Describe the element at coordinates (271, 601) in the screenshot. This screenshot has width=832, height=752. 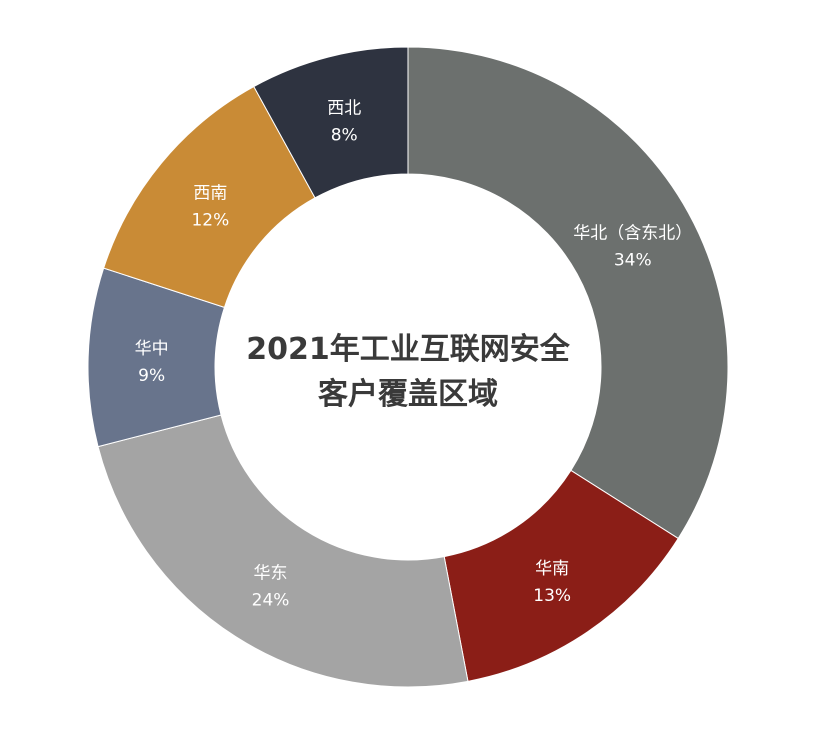
I see `slice-percent-label-2: 24%` at that location.